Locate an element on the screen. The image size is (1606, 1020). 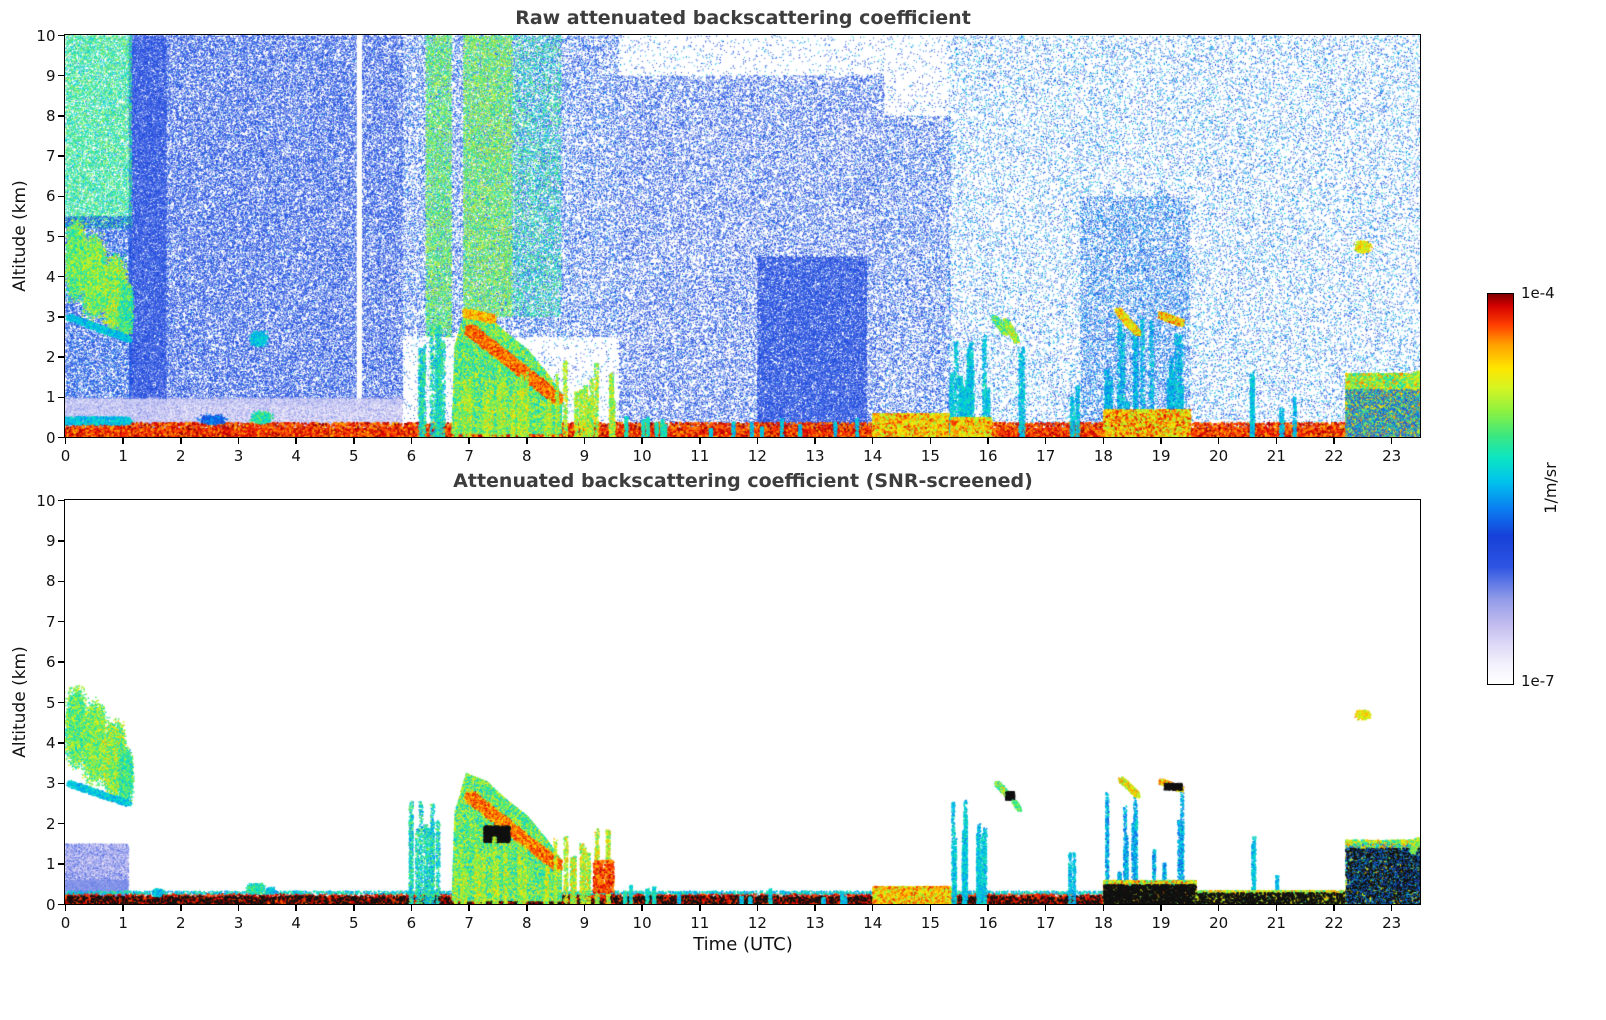
y-tick-label: 8 is located at coordinates (50, 581).